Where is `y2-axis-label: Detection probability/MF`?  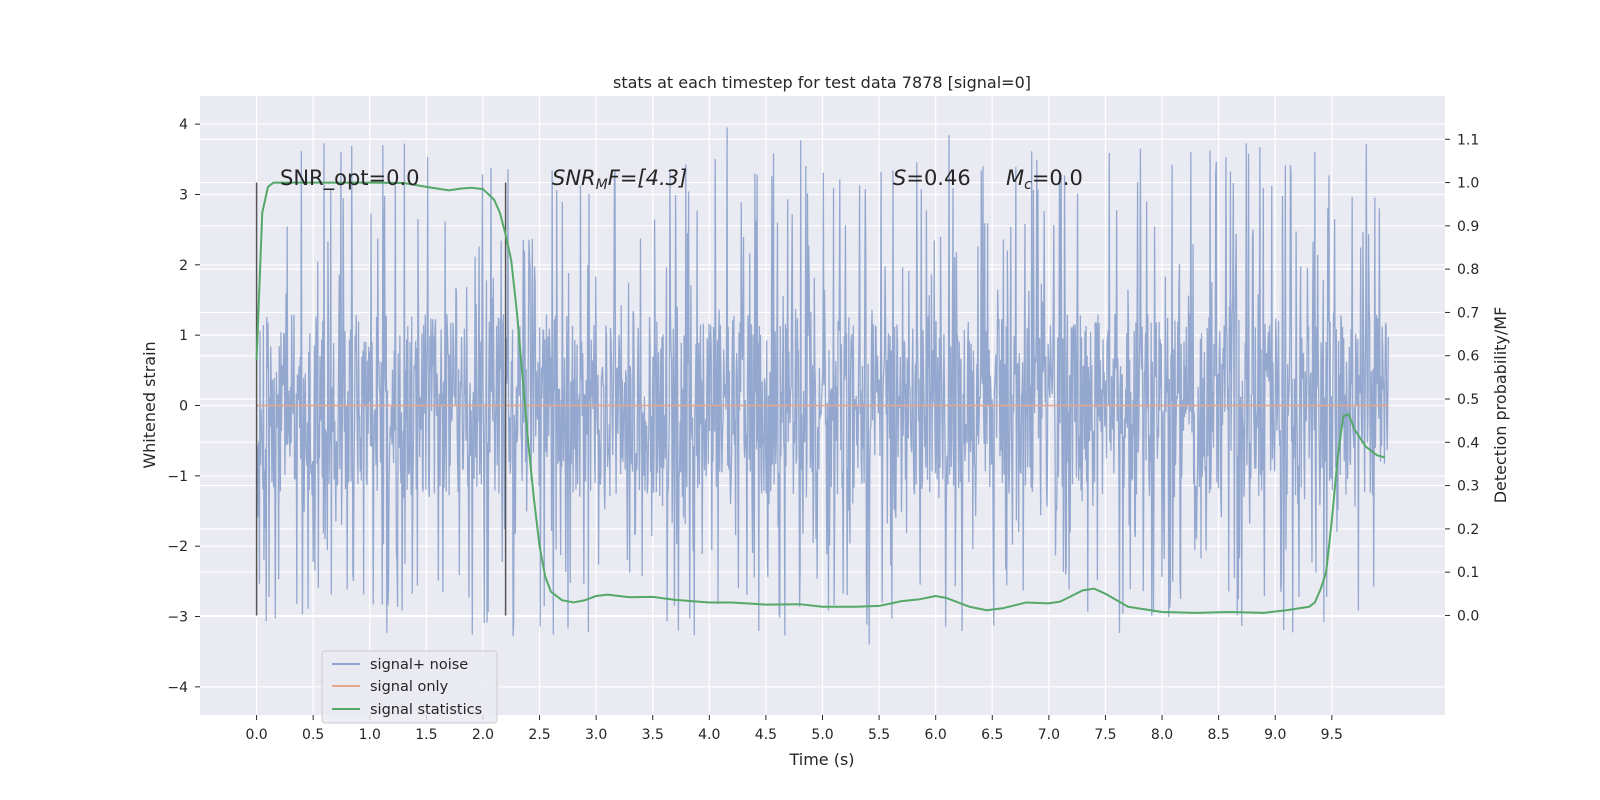 y2-axis-label: Detection probability/MF is located at coordinates (1500, 405).